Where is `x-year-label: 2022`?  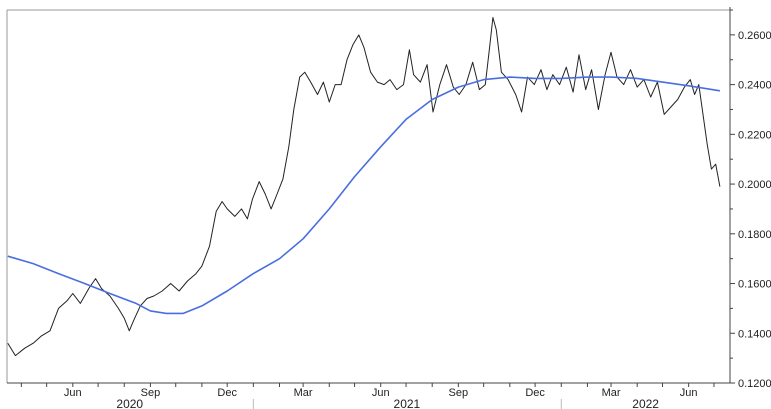
x-year-label: 2022 is located at coordinates (645, 403).